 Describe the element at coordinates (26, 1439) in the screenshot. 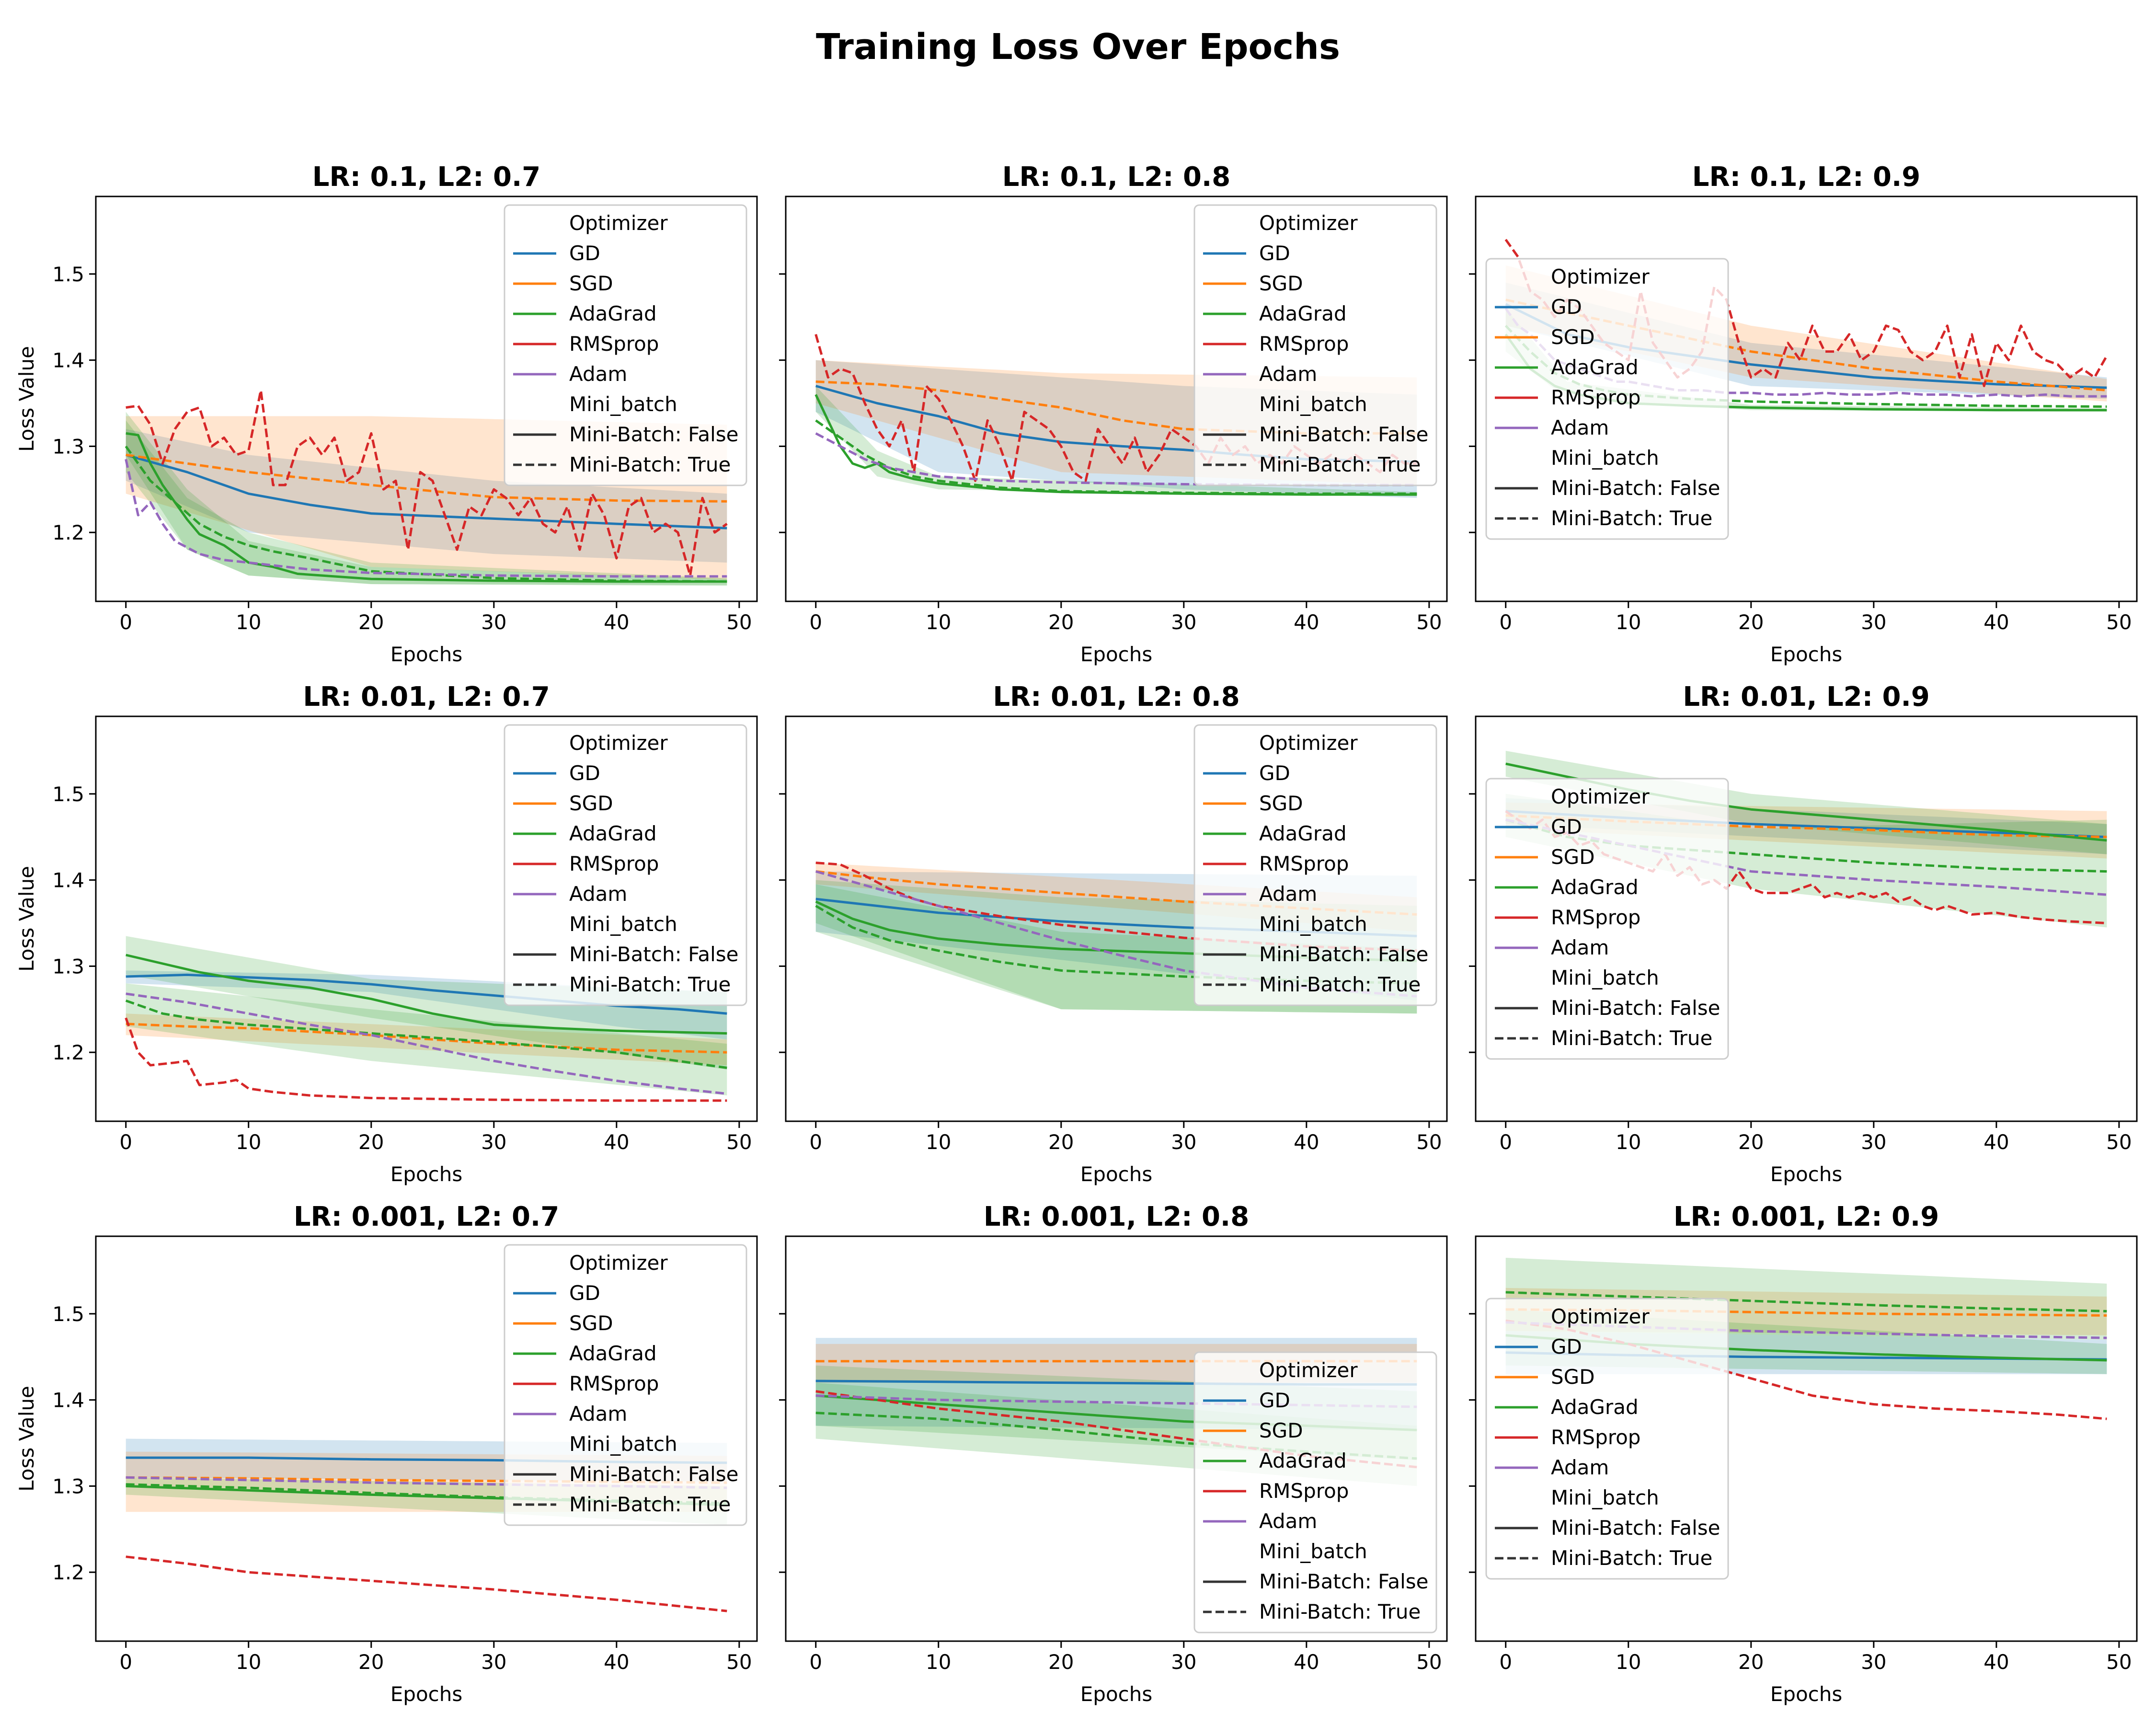

I see `y-axis-label: Loss Value` at that location.